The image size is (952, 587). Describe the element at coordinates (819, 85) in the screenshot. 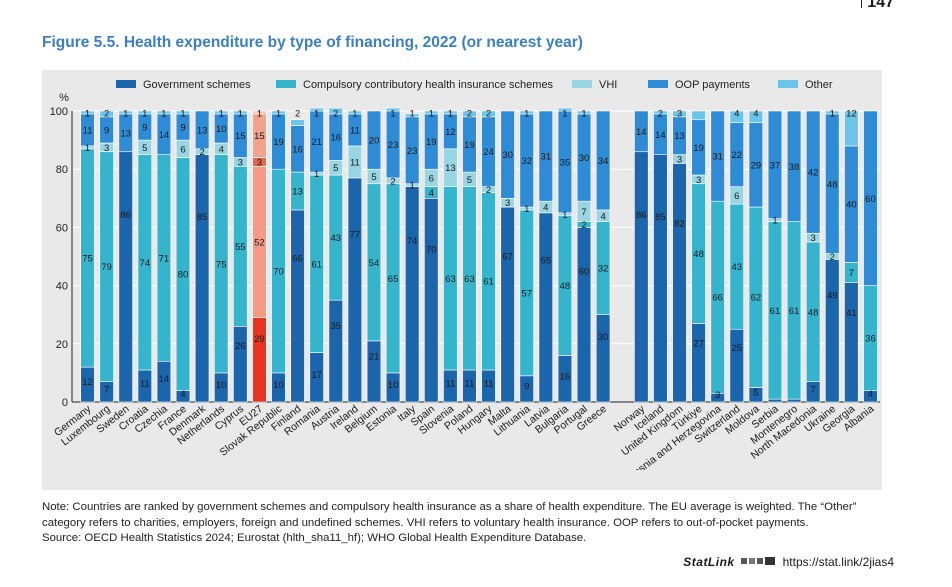

I see `legend-label-other: Other` at that location.